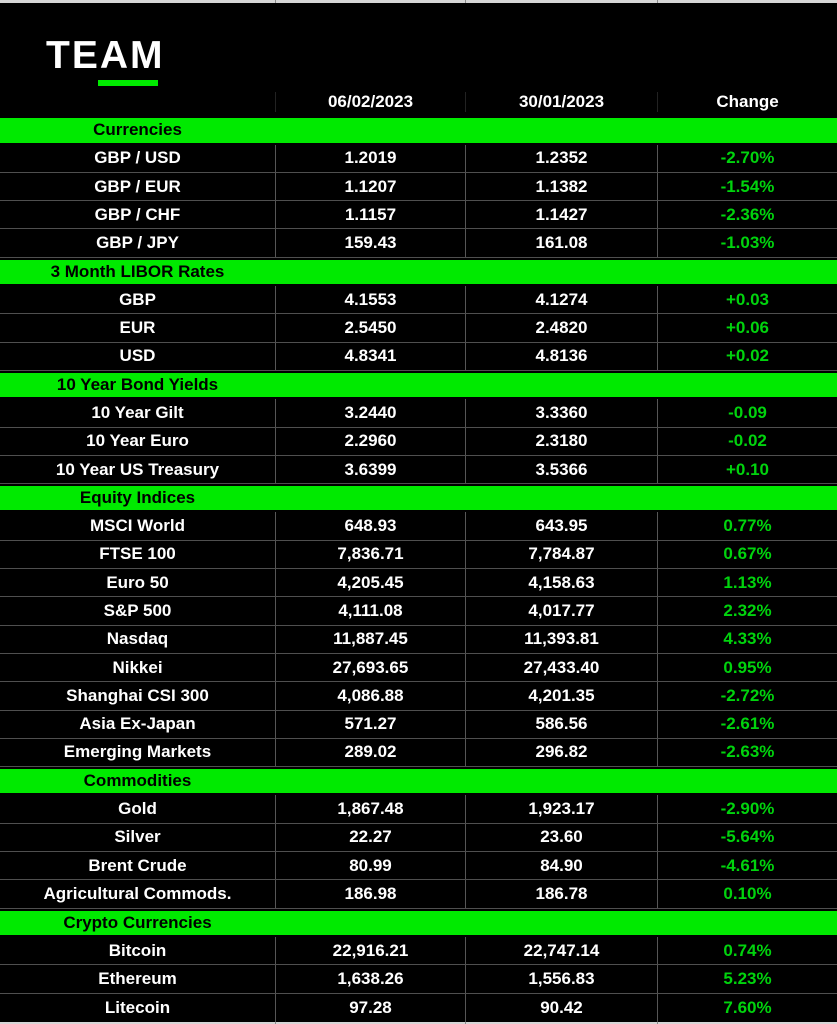 The image size is (837, 1024). I want to click on section-label: 10 Year Bond Yields, so click(137, 384).